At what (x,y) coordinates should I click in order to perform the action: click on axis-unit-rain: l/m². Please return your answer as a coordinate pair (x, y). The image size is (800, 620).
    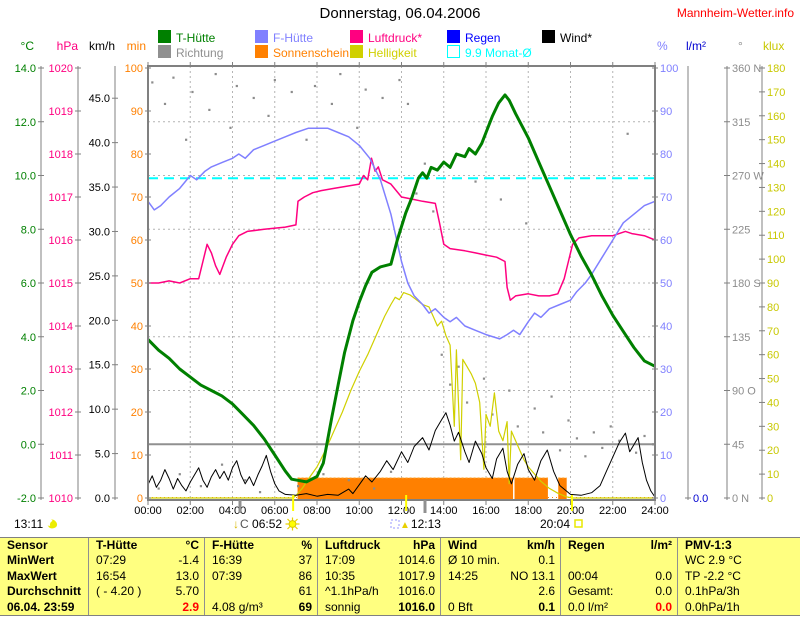
    Looking at the image, I should click on (696, 46).